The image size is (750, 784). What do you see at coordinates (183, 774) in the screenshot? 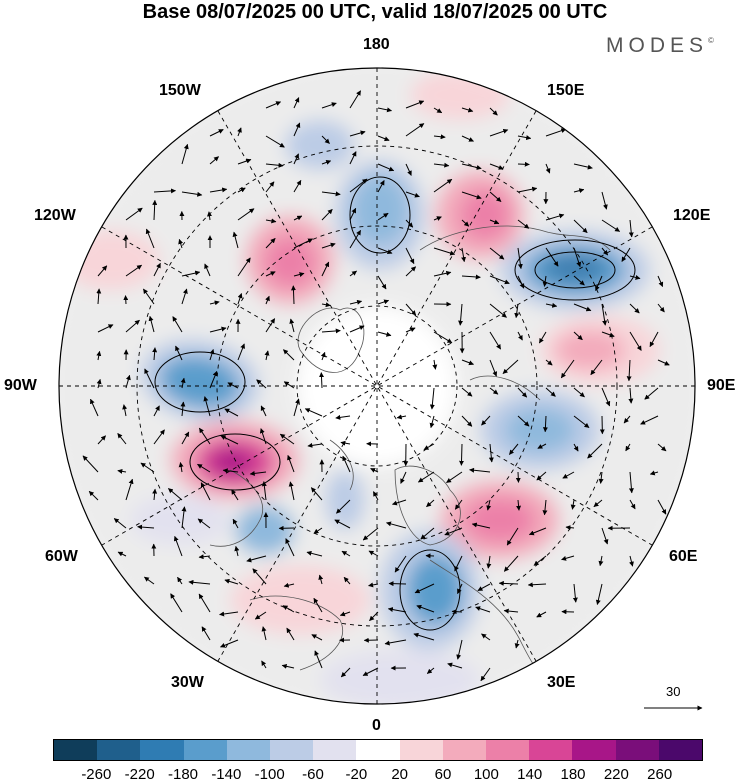
I see `colorbar-tick-label: -180` at bounding box center [183, 774].